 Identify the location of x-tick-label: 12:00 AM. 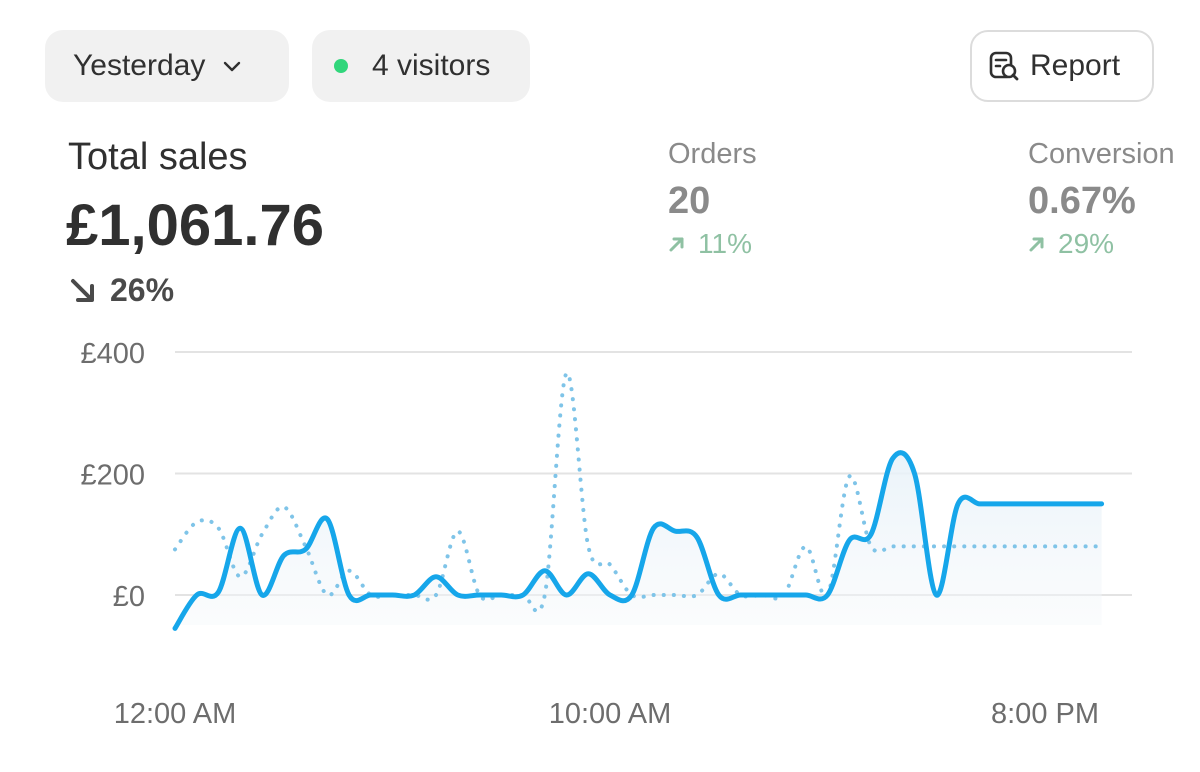
(175, 714).